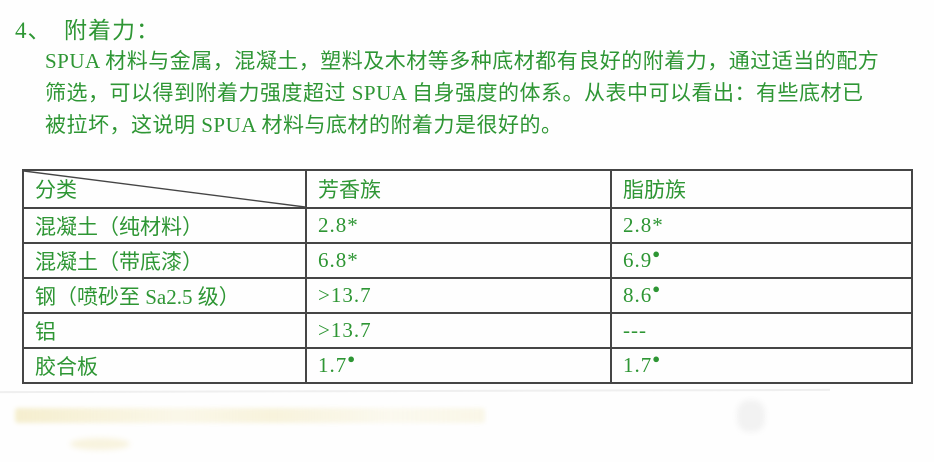 The width and height of the screenshot is (934, 462). What do you see at coordinates (635, 330) in the screenshot?
I see `cell-value: ---` at bounding box center [635, 330].